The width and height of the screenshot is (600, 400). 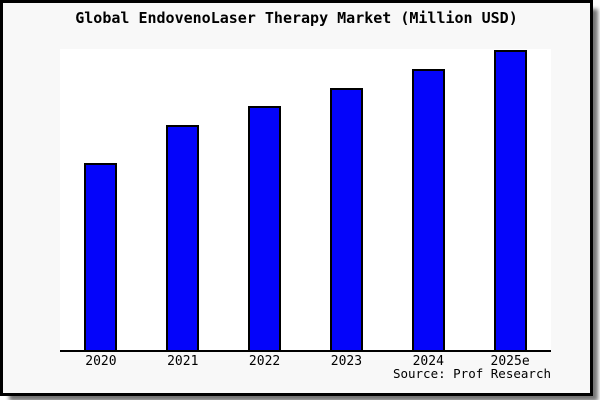 I want to click on bar-2020, so click(x=101, y=256).